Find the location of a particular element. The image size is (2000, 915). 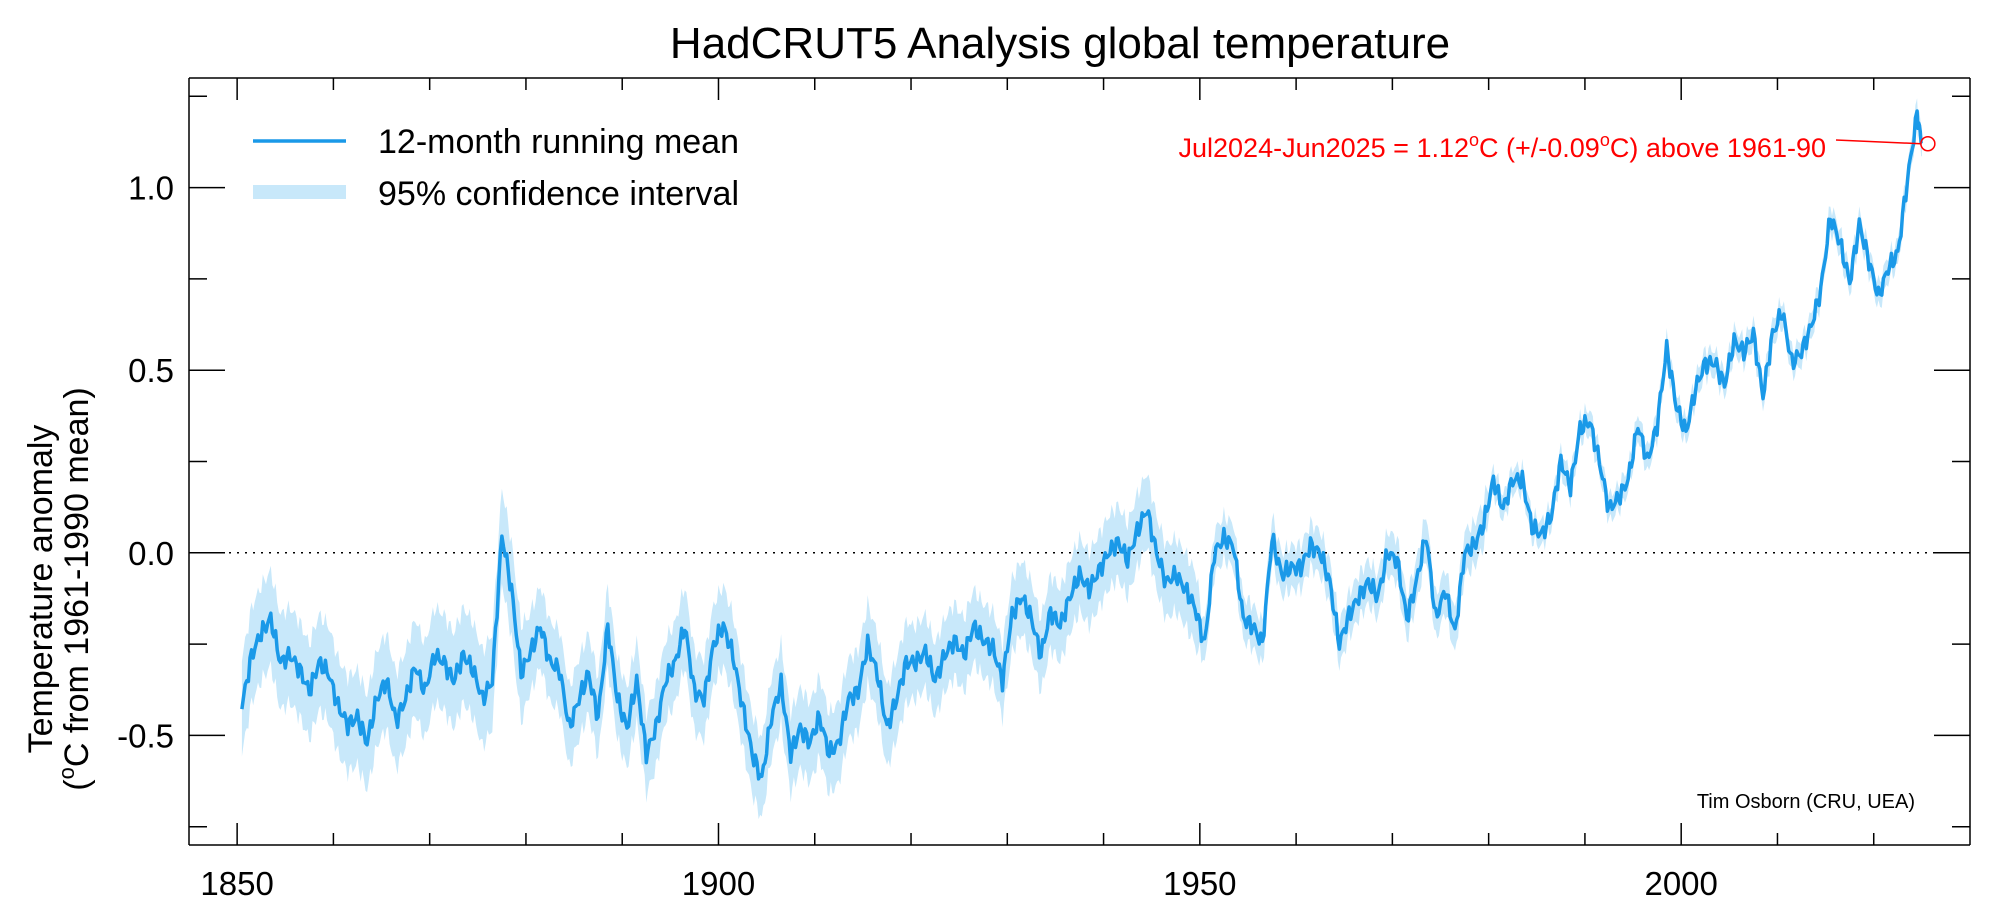

y-axis-label-line2: (oC from 1961-1990 mean) is located at coordinates (75, 588).